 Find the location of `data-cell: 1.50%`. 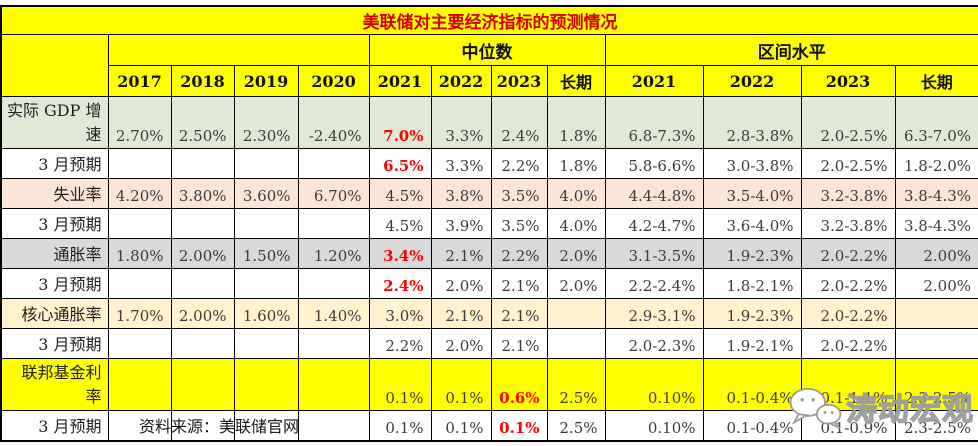

data-cell: 1.50% is located at coordinates (266, 253).